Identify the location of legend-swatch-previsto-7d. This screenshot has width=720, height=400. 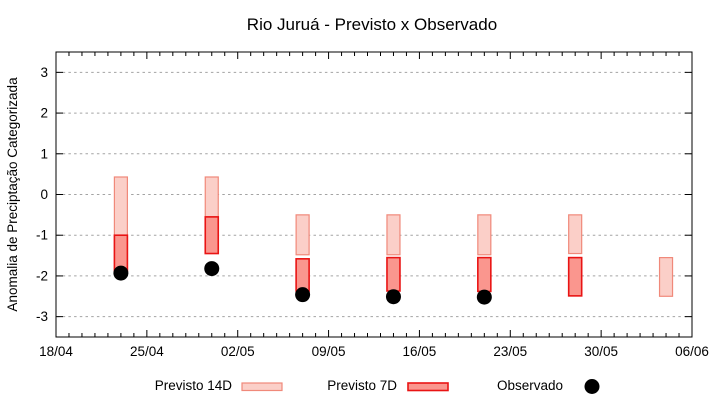
(428, 387).